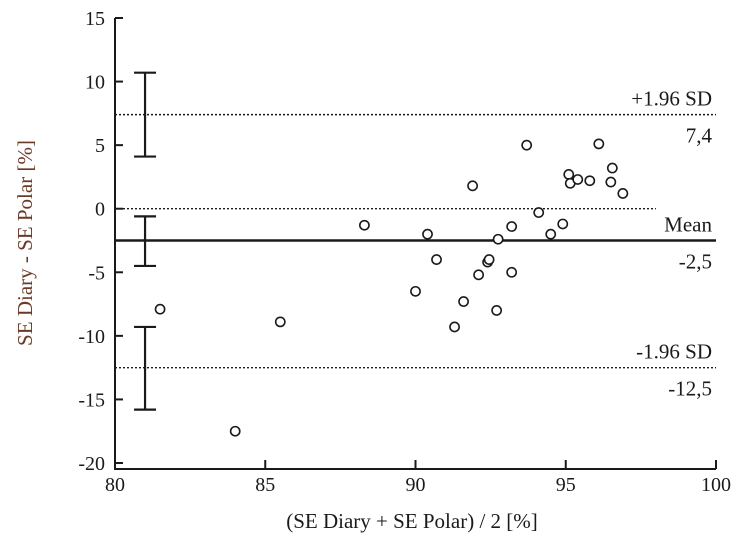 Image resolution: width=739 pixels, height=542 pixels. Describe the element at coordinates (100, 210) in the screenshot. I see `y-tick-label: 0` at that location.